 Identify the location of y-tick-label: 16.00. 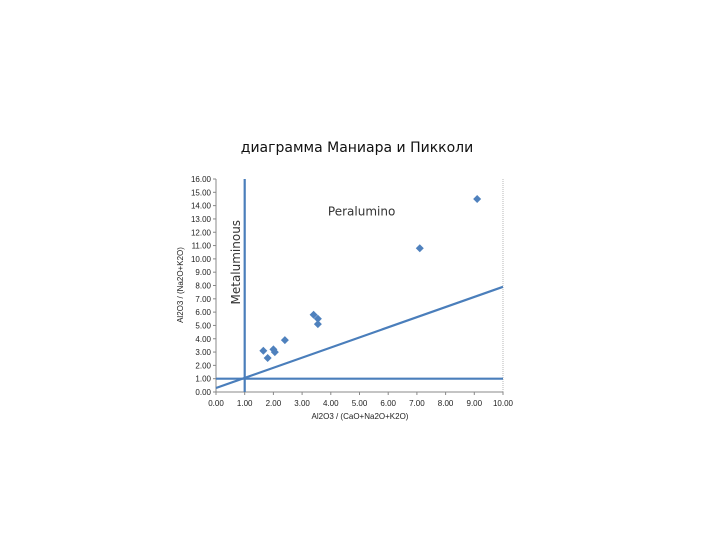
(201, 179).